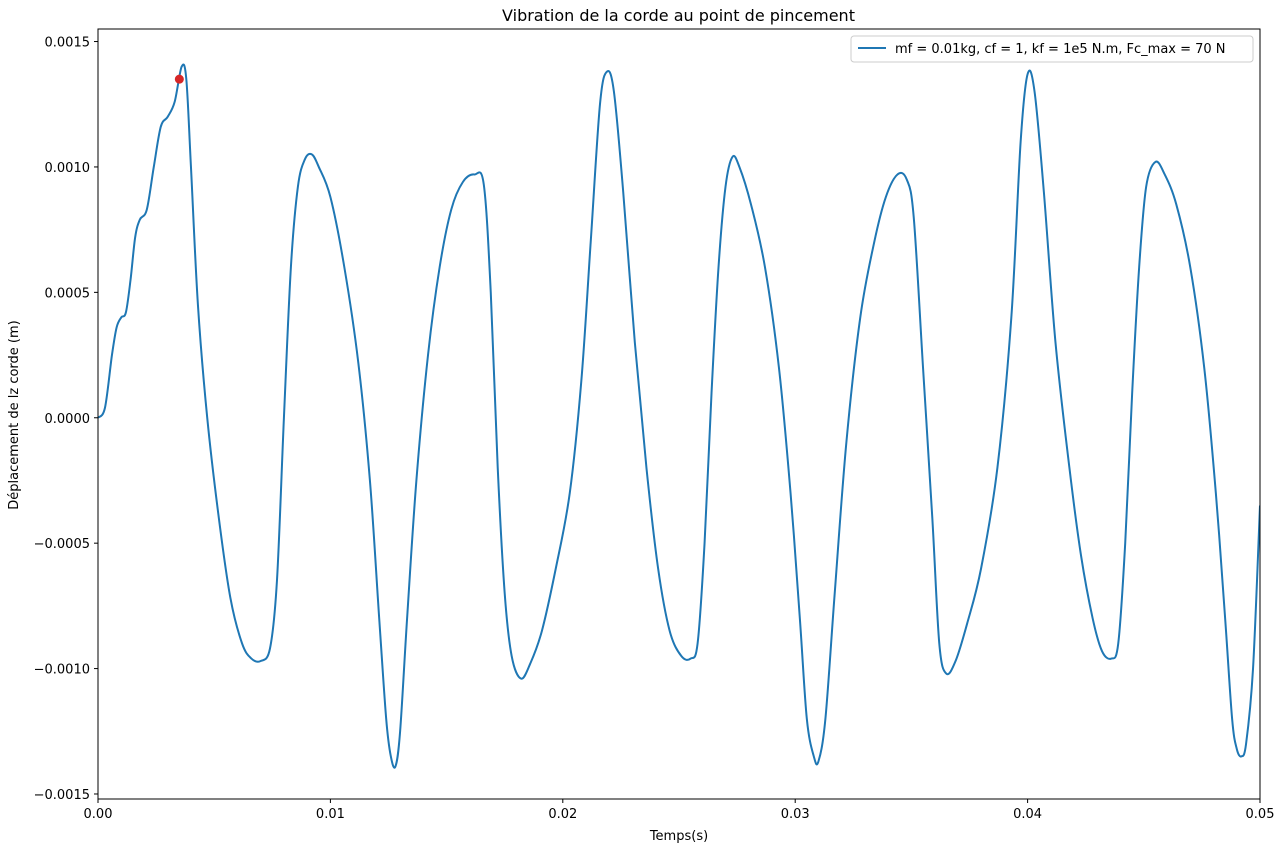  What do you see at coordinates (795, 814) in the screenshot?
I see `x-tick-label: 0.03` at bounding box center [795, 814].